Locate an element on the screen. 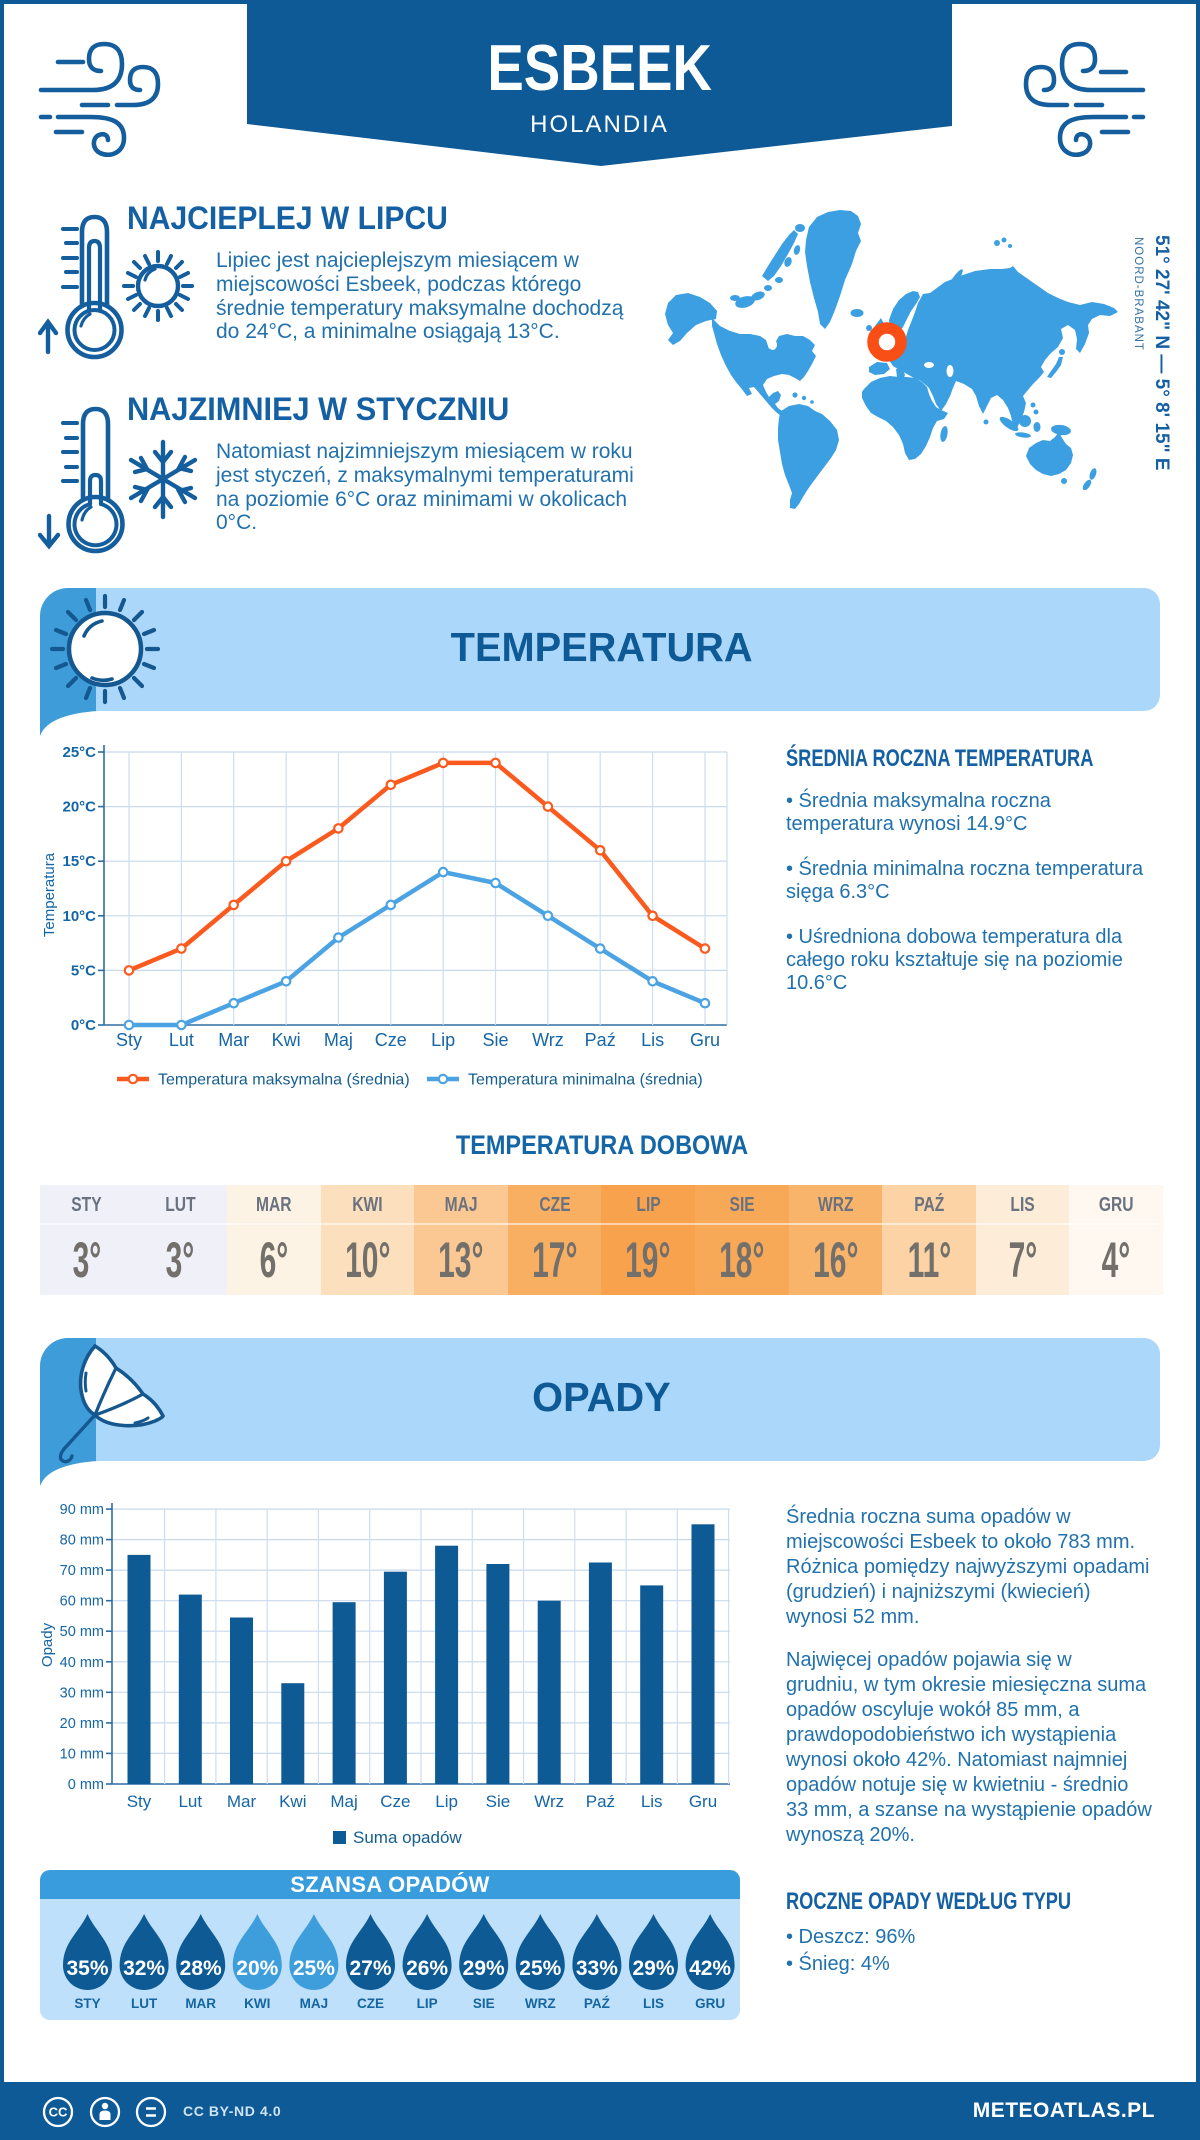  svg-text: 90 mm is located at coordinates (82, 1510).